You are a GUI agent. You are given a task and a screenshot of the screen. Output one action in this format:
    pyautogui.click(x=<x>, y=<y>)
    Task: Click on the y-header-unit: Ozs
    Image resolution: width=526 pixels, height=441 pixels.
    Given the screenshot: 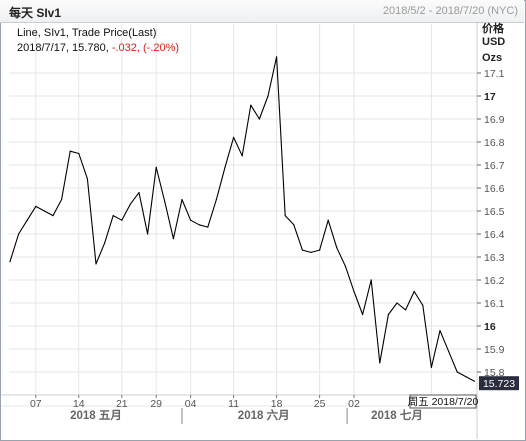 What is the action you would take?
    pyautogui.click(x=492, y=58)
    